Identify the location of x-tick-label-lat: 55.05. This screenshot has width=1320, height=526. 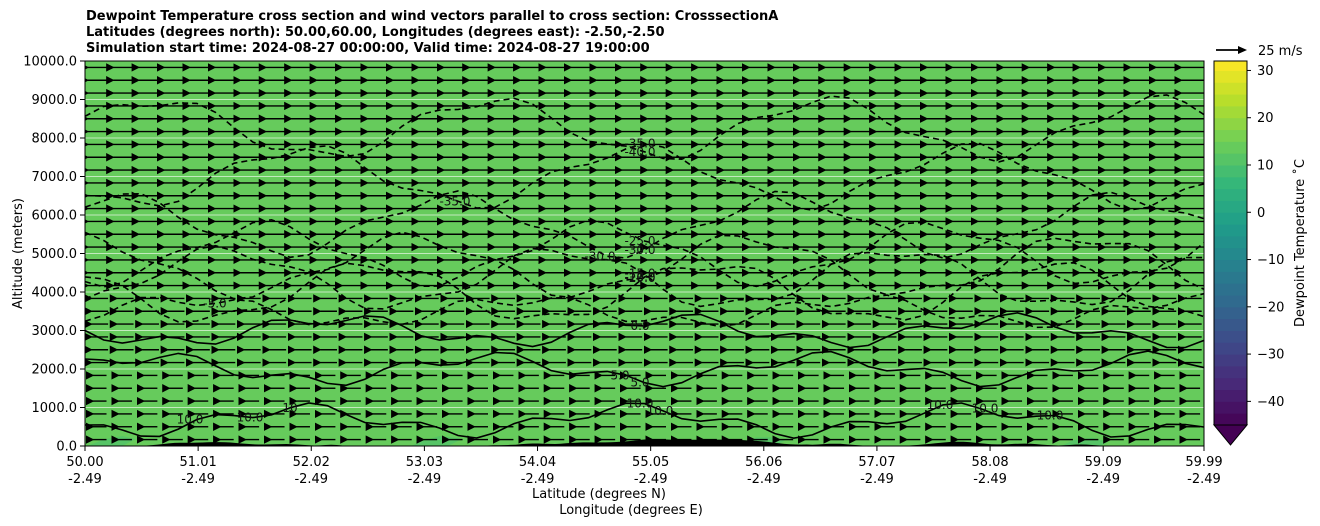
(650, 462).